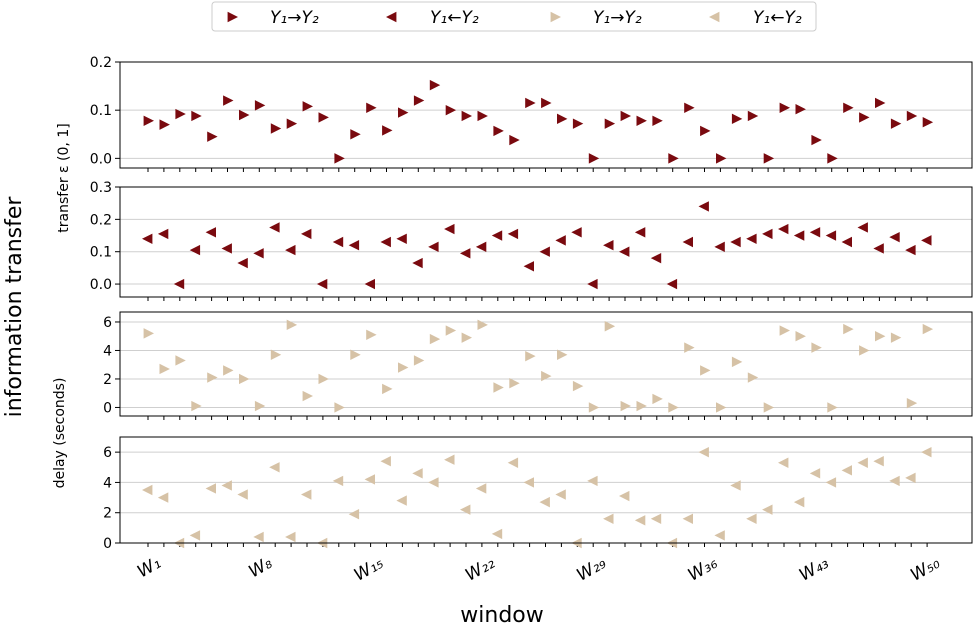 This screenshot has height=625, width=976. I want to click on y-tick-label: 4, so click(107, 351).